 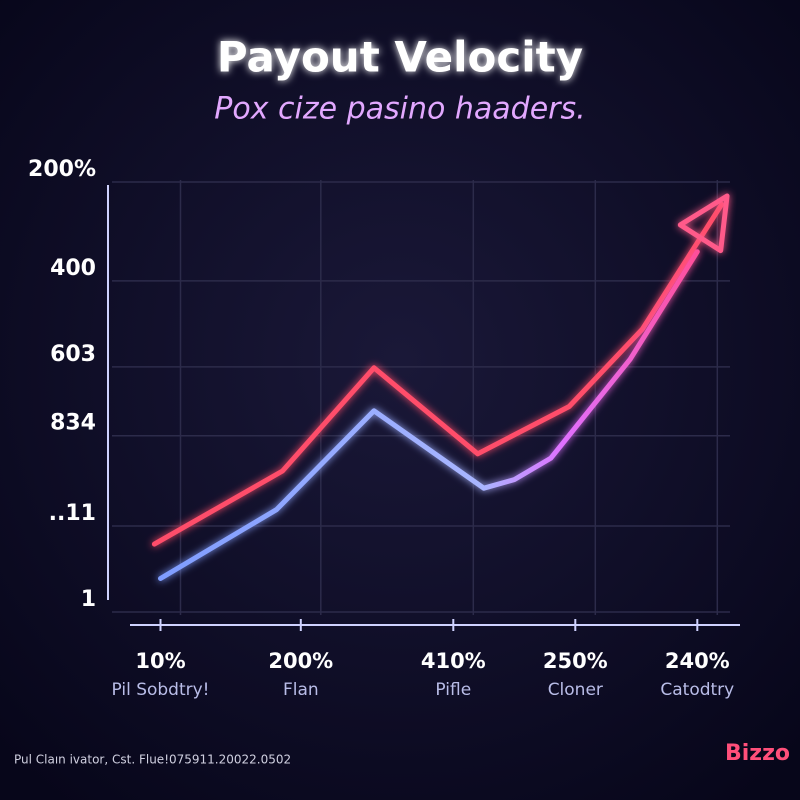 I want to click on chart-subtitle: Pox cize pasino haaders., so click(x=399, y=109).